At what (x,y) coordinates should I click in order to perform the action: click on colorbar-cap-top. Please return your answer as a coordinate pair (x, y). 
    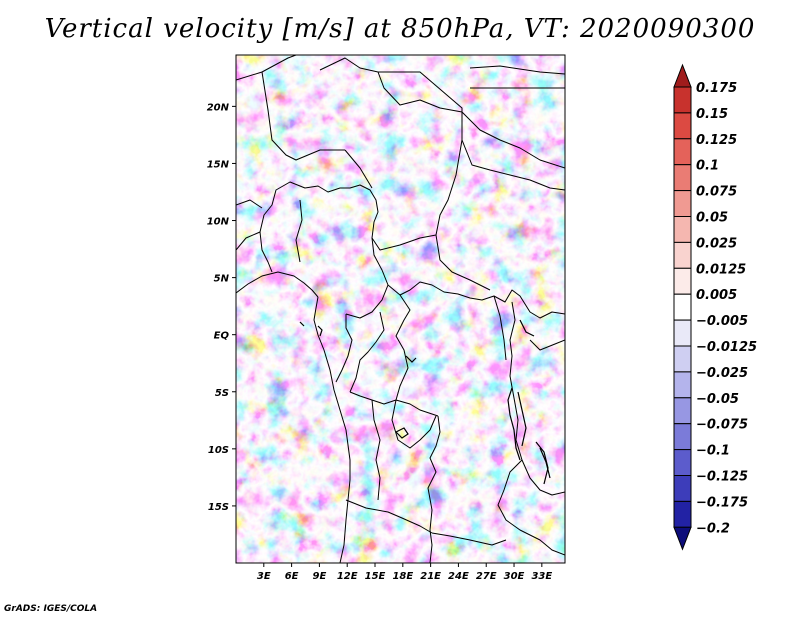
    Looking at the image, I should click on (682, 75).